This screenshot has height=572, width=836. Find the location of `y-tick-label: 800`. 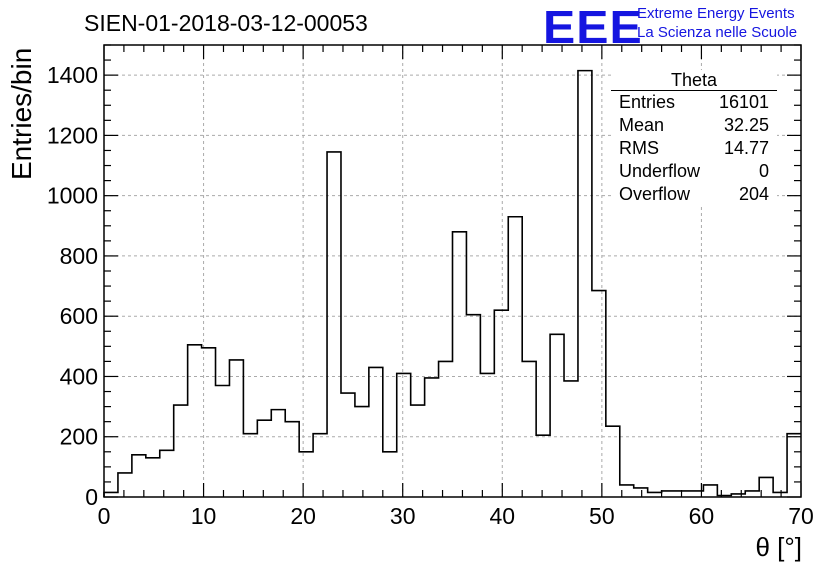

y-tick-label: 800 is located at coordinates (79, 256).